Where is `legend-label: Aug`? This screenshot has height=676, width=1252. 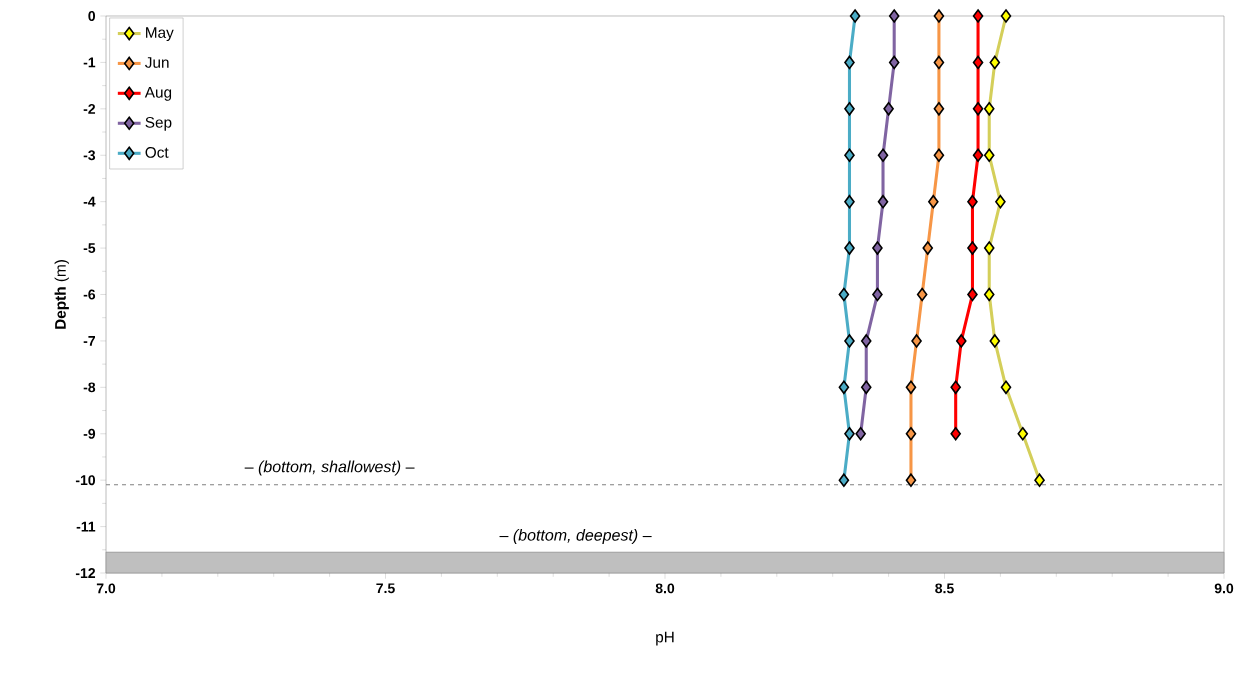 legend-label: Aug is located at coordinates (158, 94).